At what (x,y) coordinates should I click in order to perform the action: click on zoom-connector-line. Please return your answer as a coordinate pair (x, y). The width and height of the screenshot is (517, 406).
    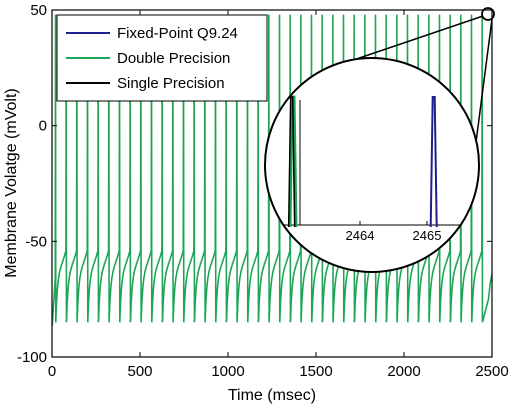
    Looking at the image, I should click on (483, 84).